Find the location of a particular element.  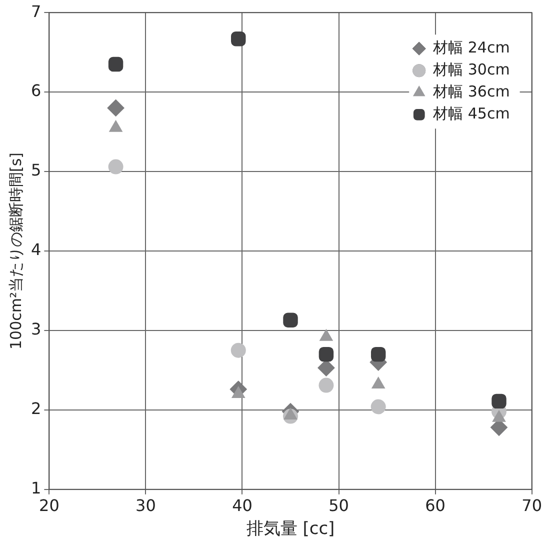

legend-label: 材幅 24cm is located at coordinates (471, 47).